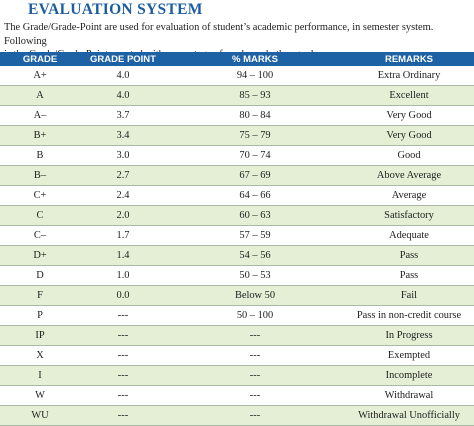  What do you see at coordinates (409, 195) in the screenshot?
I see `table-cell: Average` at bounding box center [409, 195].